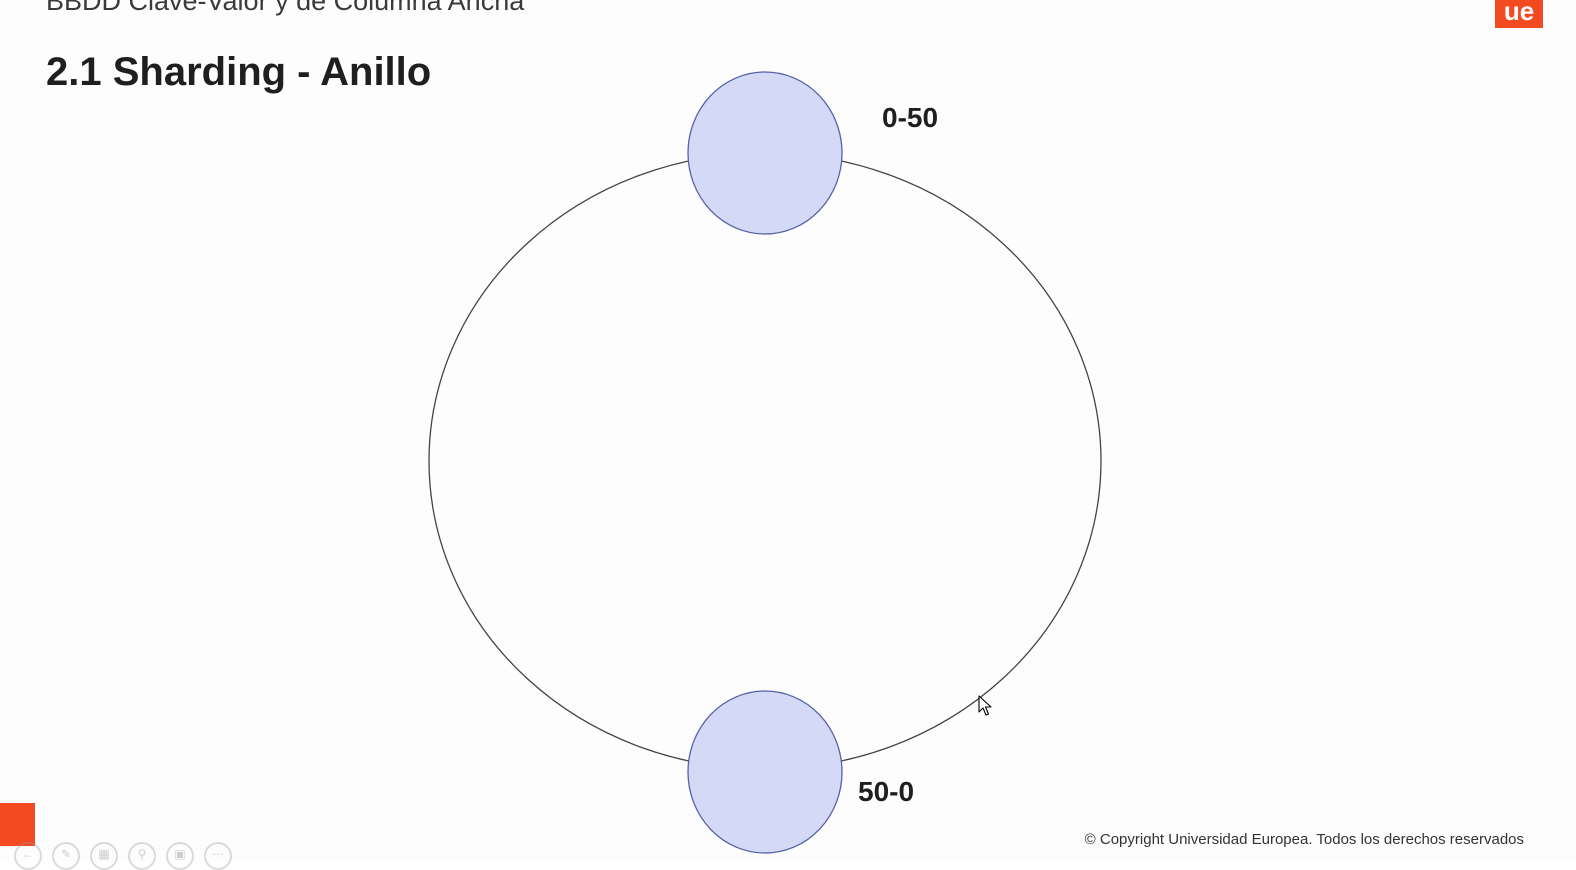 The height and width of the screenshot is (870, 1576). Describe the element at coordinates (17, 824) in the screenshot. I see `accent-corner-square` at that location.